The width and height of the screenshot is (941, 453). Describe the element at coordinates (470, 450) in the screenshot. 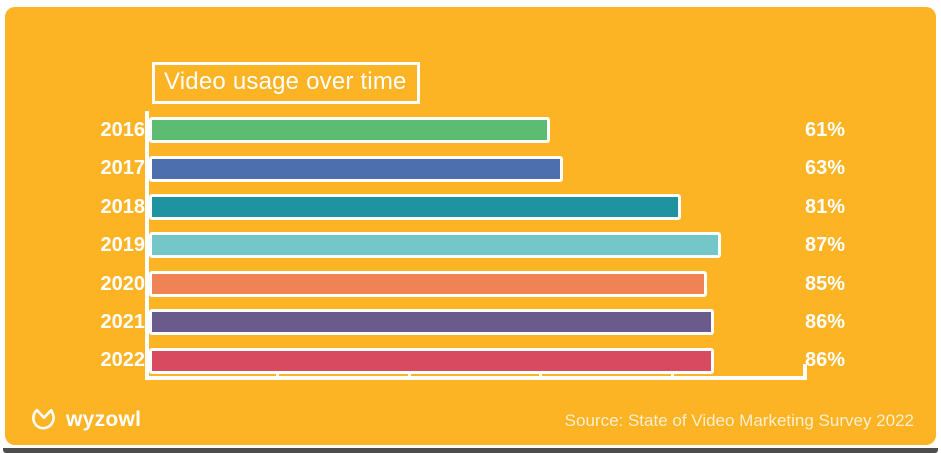

I see `bottom-border-strip` at that location.